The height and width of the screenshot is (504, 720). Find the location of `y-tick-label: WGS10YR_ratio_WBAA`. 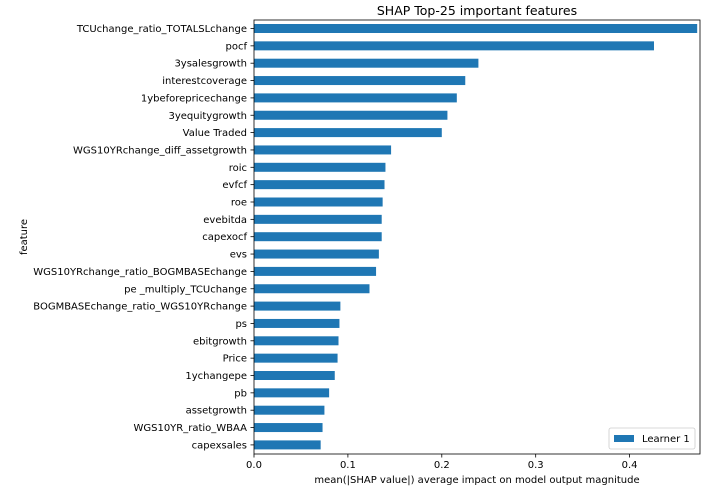

y-tick-label: WGS10YR_ratio_WBAA is located at coordinates (190, 428).